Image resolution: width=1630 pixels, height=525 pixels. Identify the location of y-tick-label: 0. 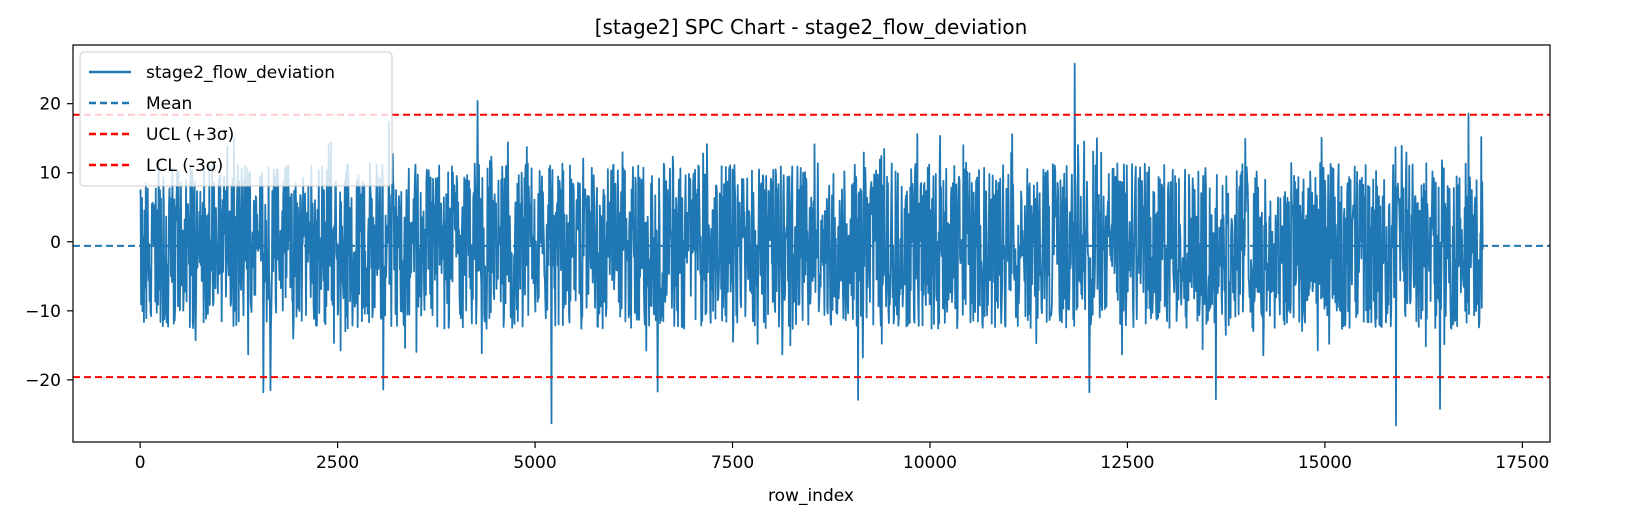
(55, 243).